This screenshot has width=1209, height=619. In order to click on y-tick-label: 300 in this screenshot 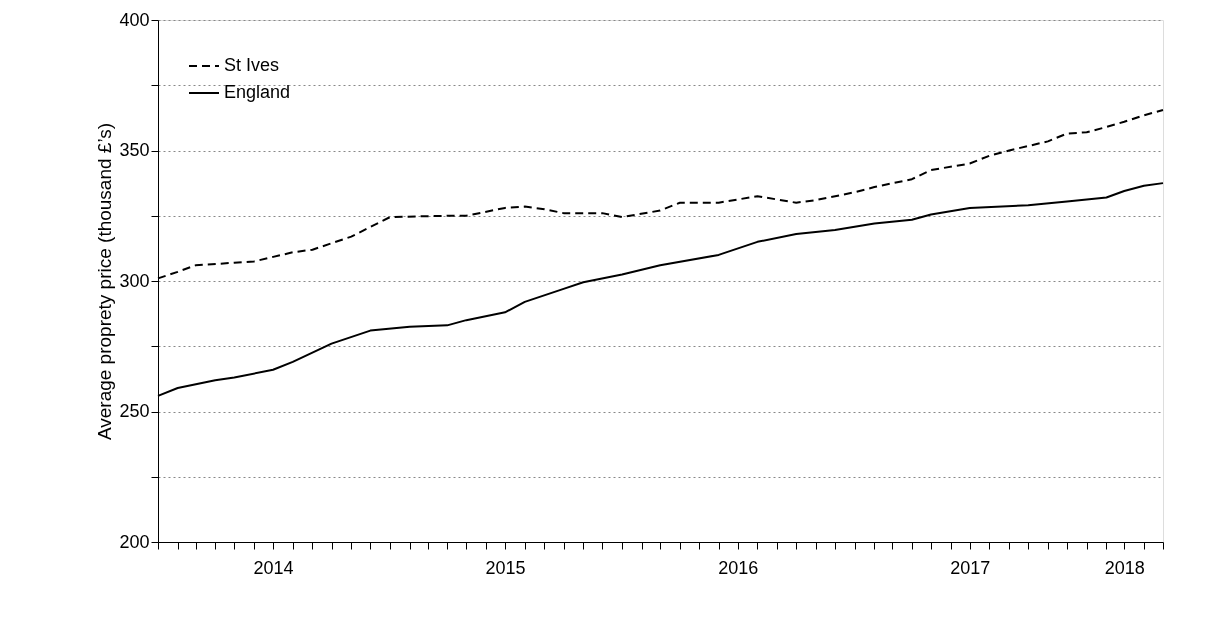, I will do `click(134, 280)`.